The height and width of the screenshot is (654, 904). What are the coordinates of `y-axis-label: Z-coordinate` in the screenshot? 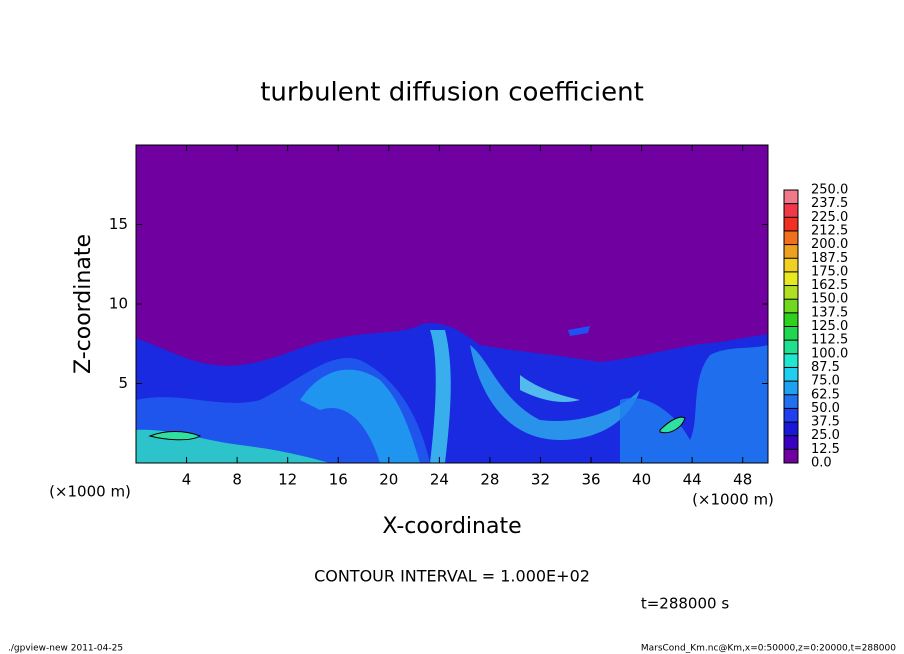 It's located at (83, 304).